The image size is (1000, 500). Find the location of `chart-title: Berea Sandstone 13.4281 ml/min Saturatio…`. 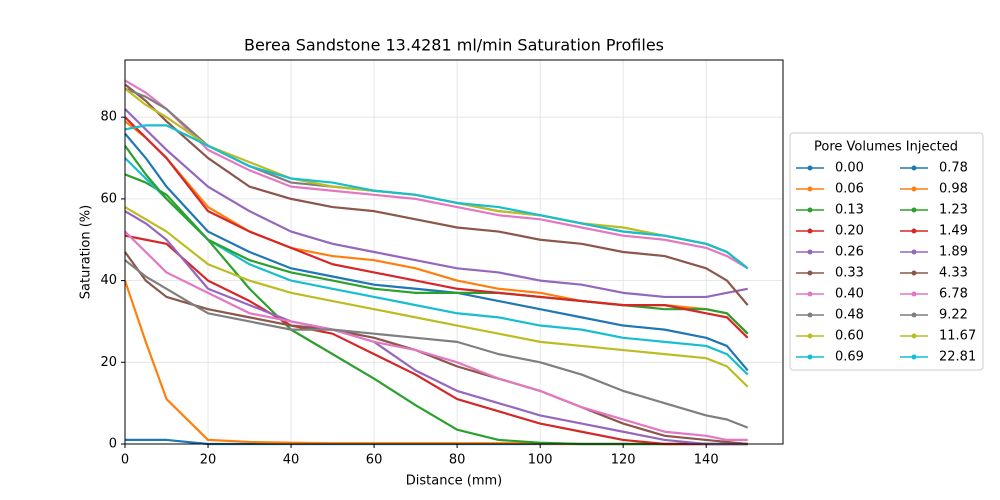

chart-title: Berea Sandstone 13.4281 ml/min Saturatio… is located at coordinates (454, 45).